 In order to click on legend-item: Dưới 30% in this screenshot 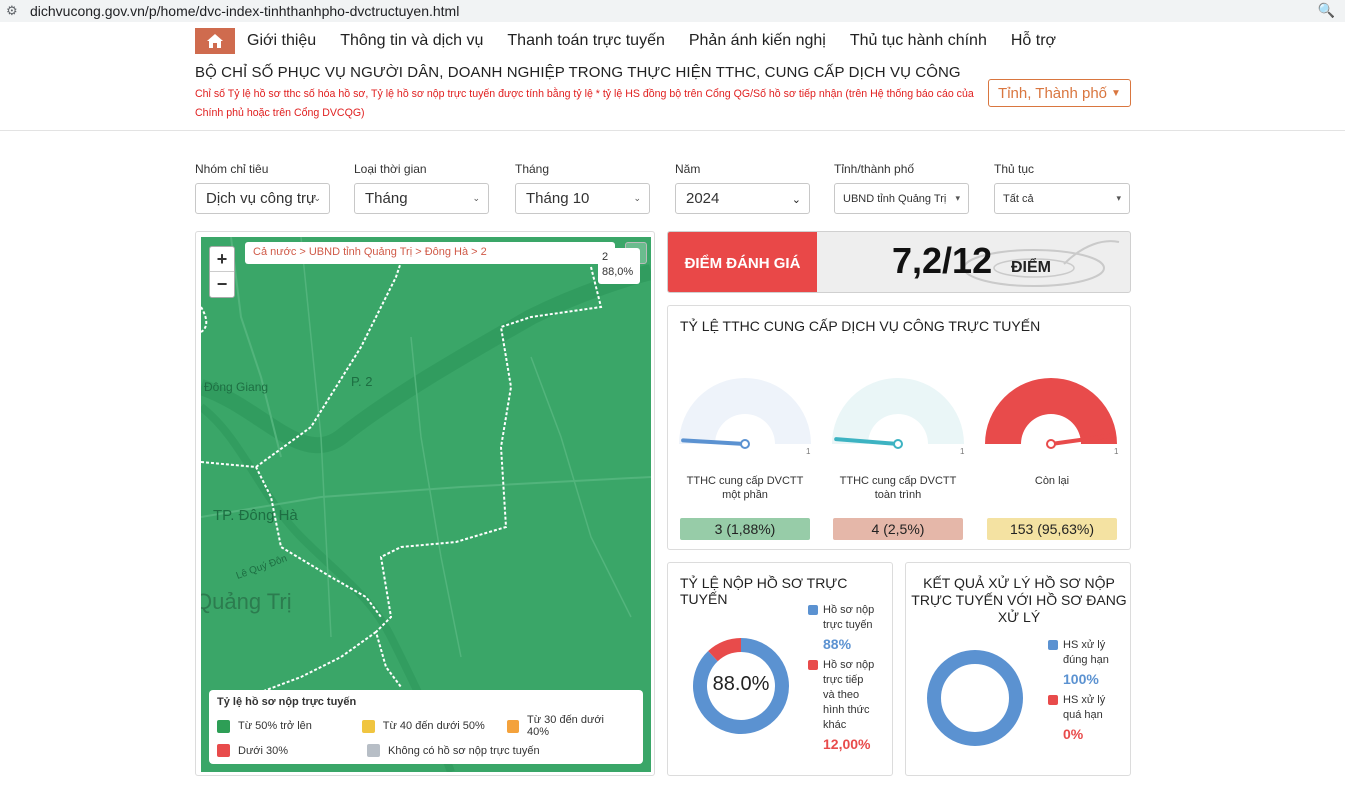, I will do `click(287, 750)`.